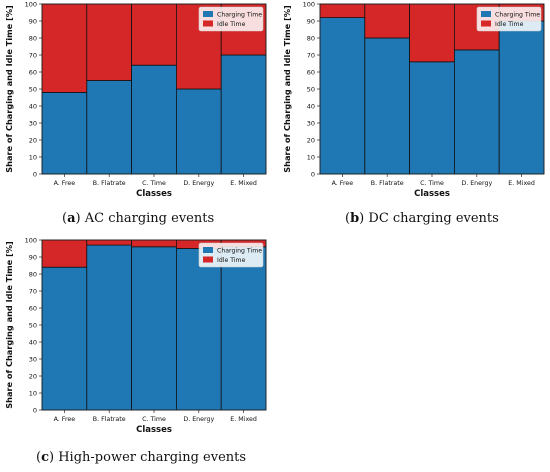 This screenshot has height=472, width=550. What do you see at coordinates (33, 73) in the screenshot?
I see `chart-a-ytick-label-6: 60` at bounding box center [33, 73].